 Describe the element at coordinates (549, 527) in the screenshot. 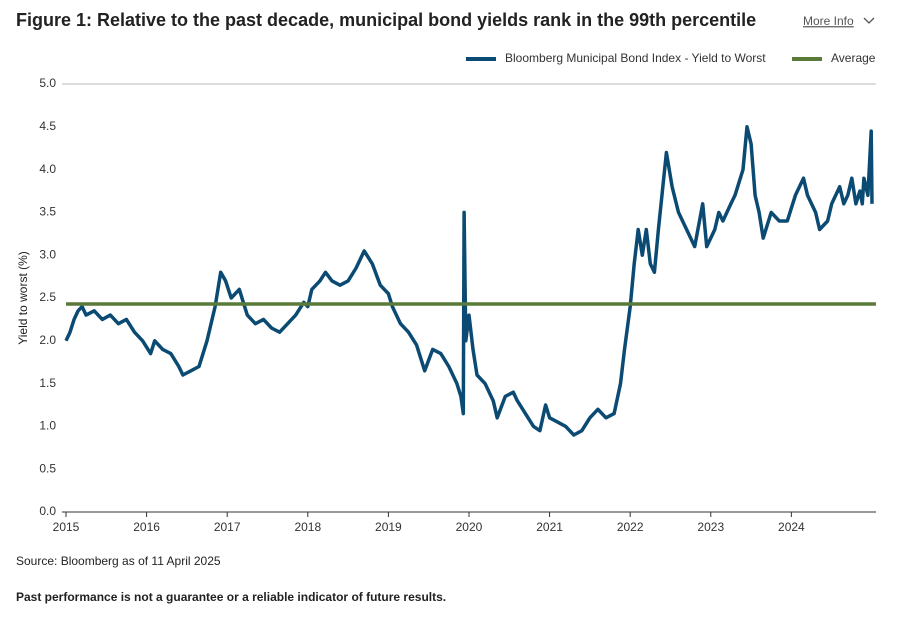

I see `x-tick-label: 2021` at that location.